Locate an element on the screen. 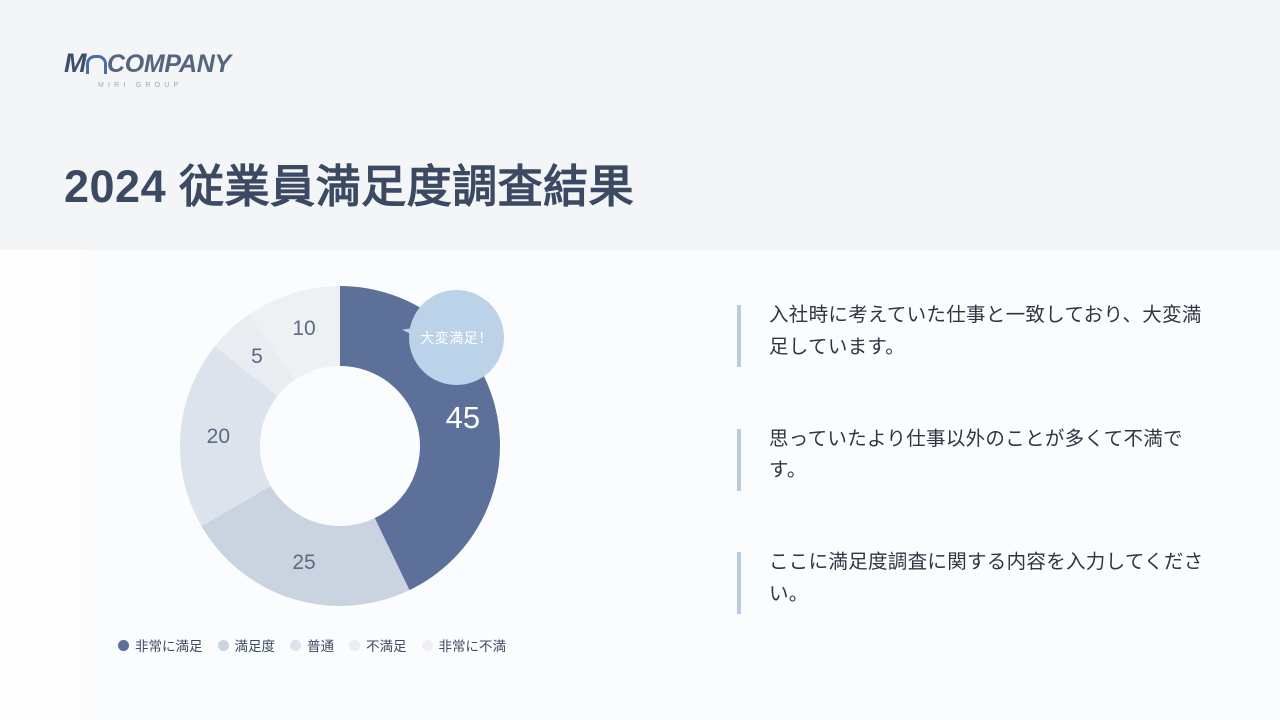 This screenshot has height=720, width=1280. legend-item: 非常に不満 is located at coordinates (464, 645).